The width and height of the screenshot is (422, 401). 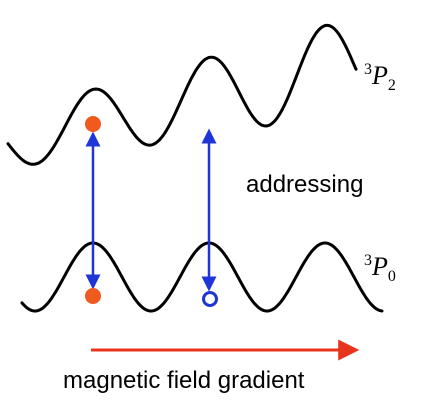 What do you see at coordinates (184, 380) in the screenshot?
I see `gradient-label: magnetic field gradient` at bounding box center [184, 380].